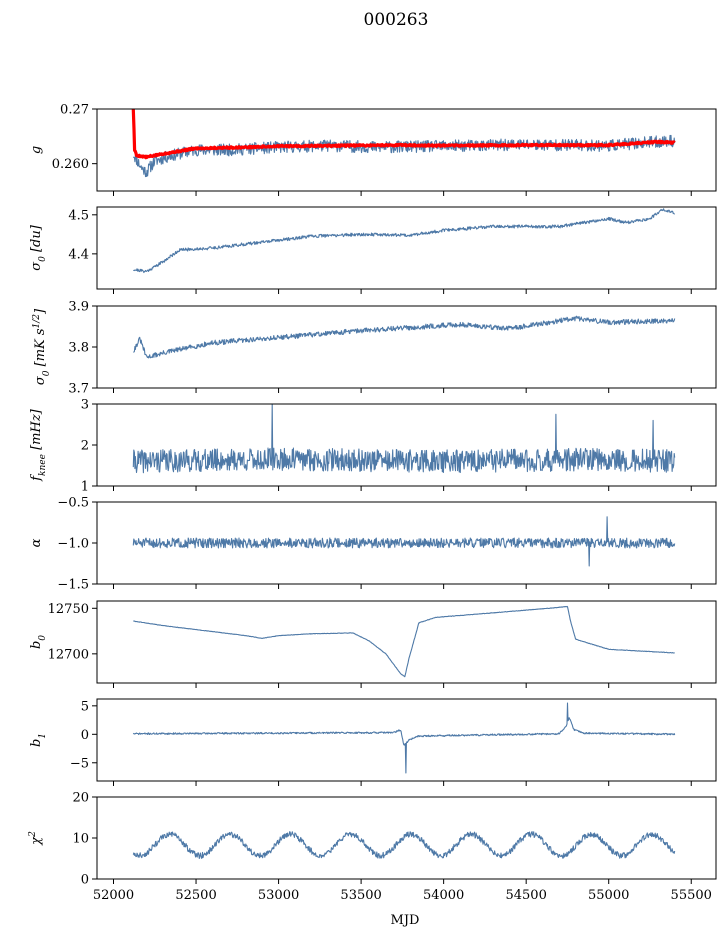 Image resolution: width=725 pixels, height=936 pixels. I want to click on panel-7: −5 0 5 b1, so click(373, 742).